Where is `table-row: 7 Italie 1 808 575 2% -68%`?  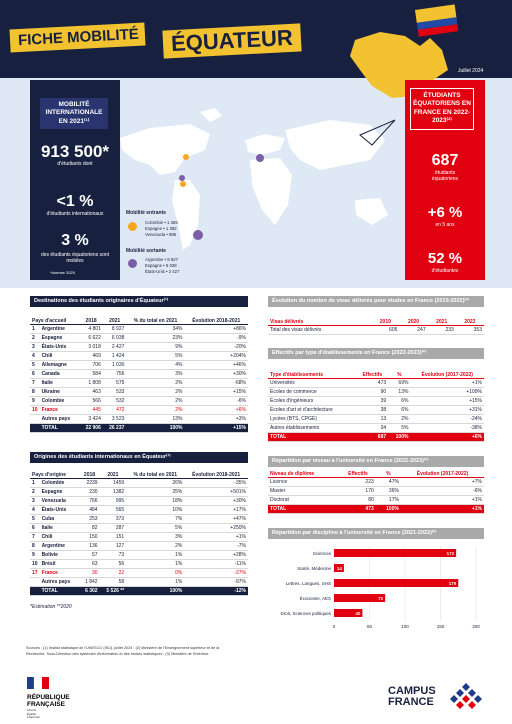
table-row: 7 Italie 1 808 575 2% -68% is located at coordinates (139, 383).